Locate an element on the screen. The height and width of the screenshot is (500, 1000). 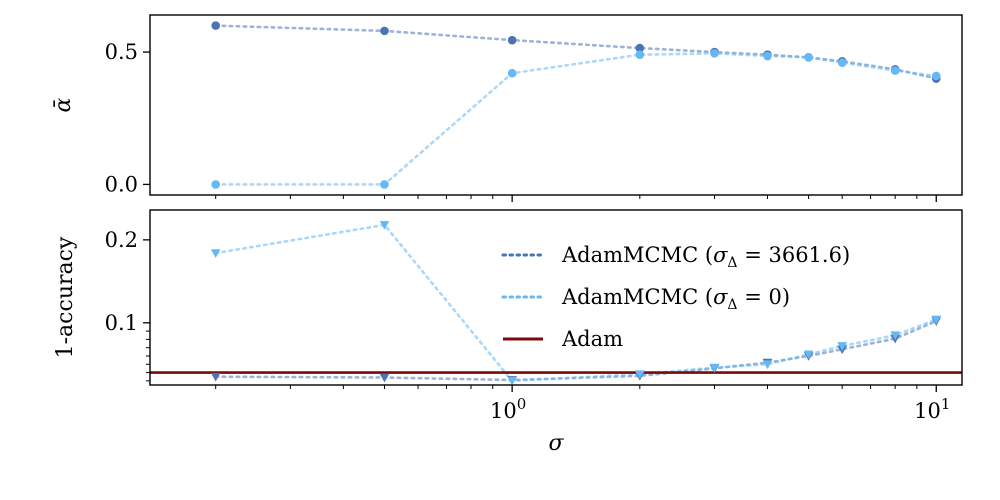
legend-label: Adam is located at coordinates (592, 339).